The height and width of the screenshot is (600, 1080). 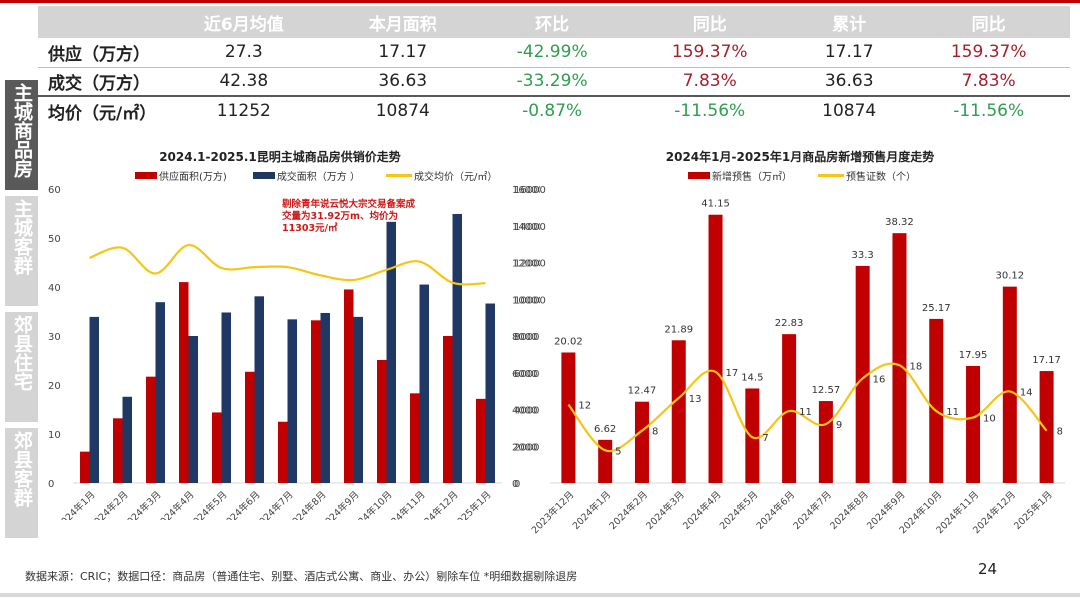 I want to click on header-blank, so click(x=98, y=22).